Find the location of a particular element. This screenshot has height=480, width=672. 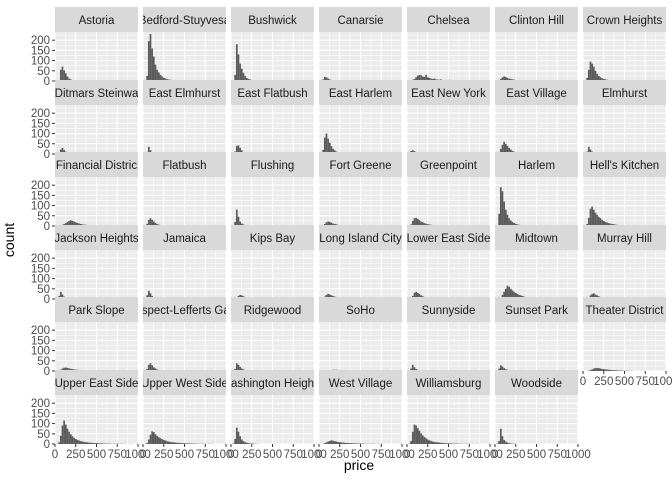

facet-panel: Canarsie is located at coordinates (360, 44).